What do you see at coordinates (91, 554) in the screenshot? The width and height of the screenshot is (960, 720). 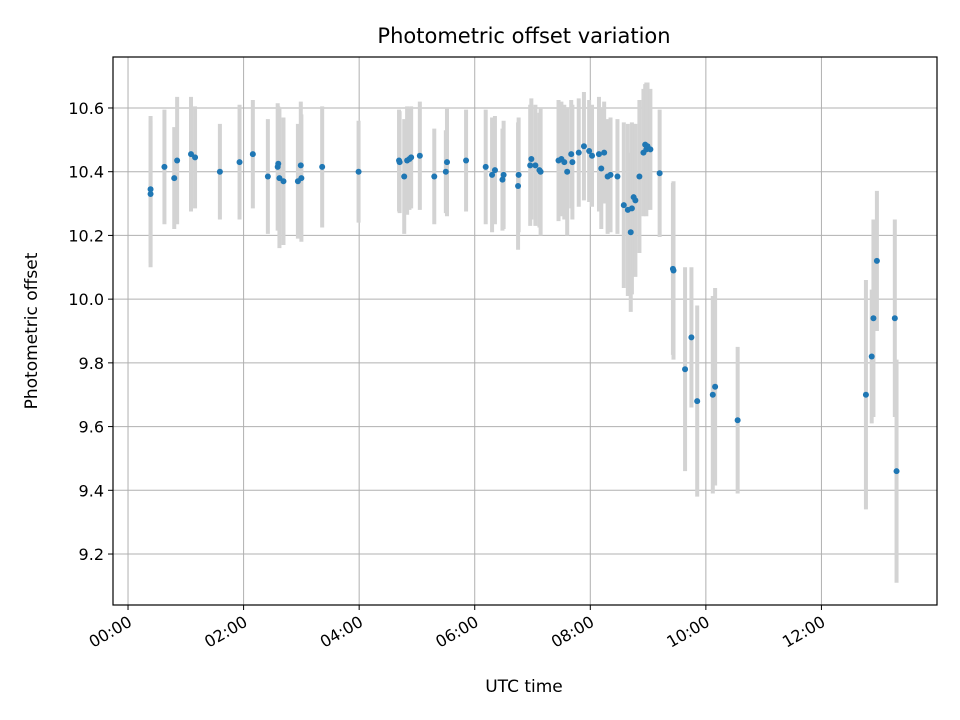 I see `y-tick-label: 9.2` at bounding box center [91, 554].